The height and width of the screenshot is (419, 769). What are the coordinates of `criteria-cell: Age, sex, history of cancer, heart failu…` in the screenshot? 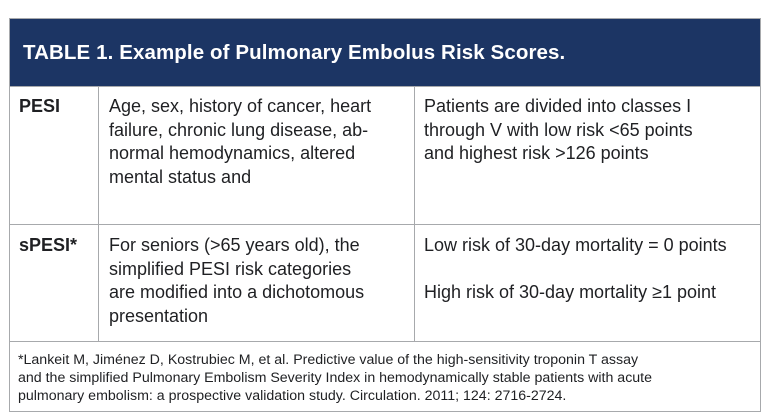 It's located at (256, 155).